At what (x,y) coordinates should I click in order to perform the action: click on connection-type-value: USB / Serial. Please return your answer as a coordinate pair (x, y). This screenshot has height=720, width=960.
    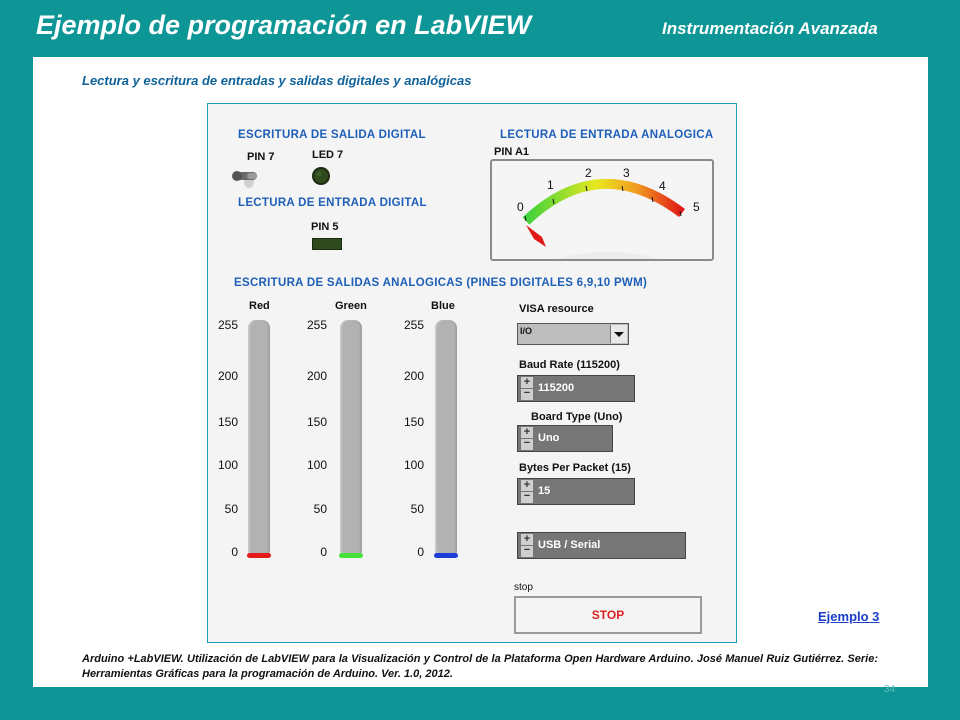
    Looking at the image, I should click on (569, 545).